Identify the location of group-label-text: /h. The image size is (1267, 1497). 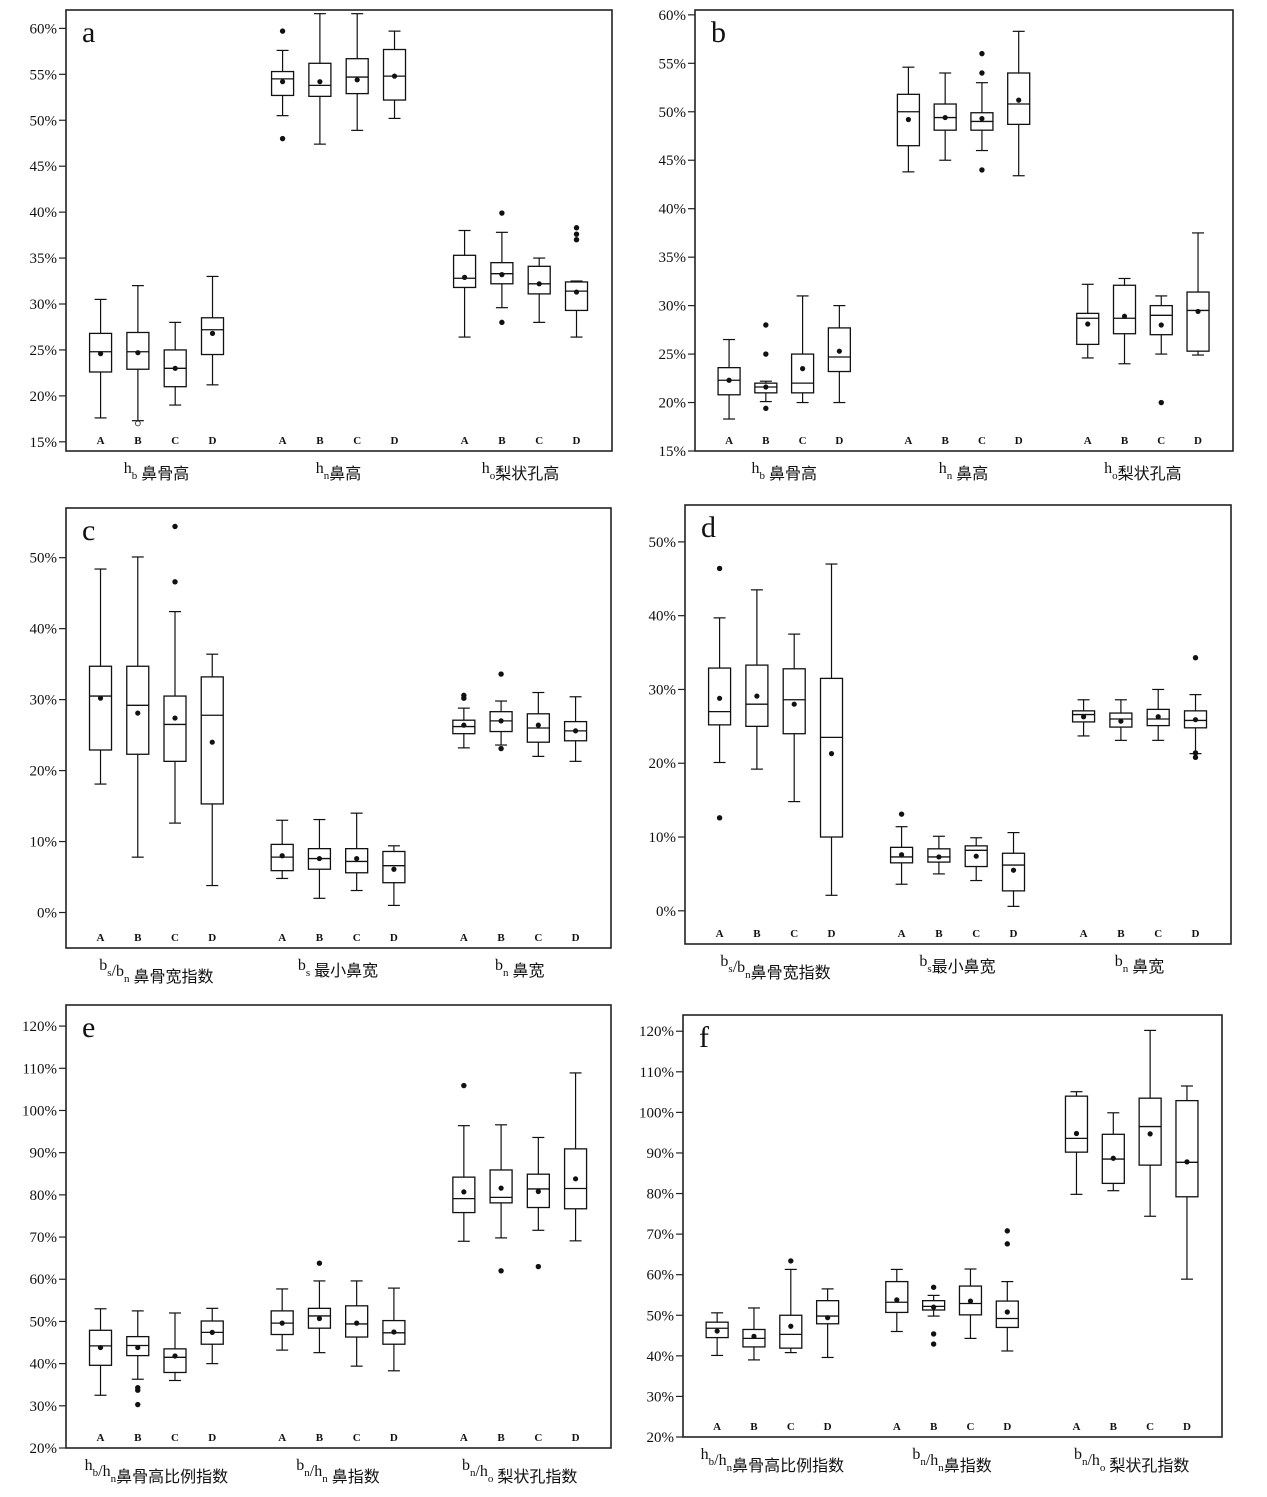
(316, 1471).